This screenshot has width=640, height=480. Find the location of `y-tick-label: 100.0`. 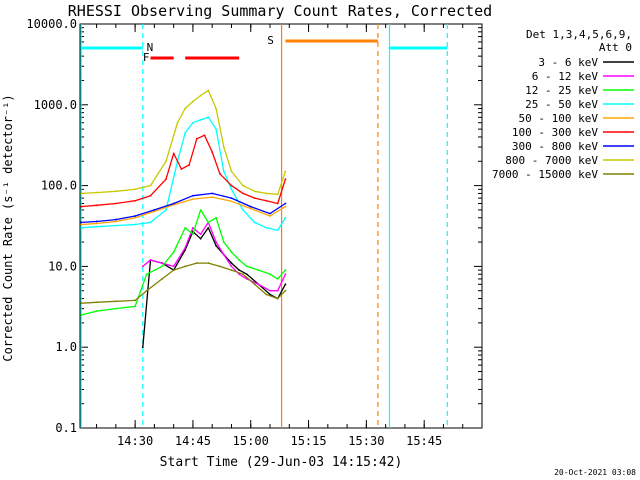

y-tick-label: 100.0 is located at coordinates (59, 186).